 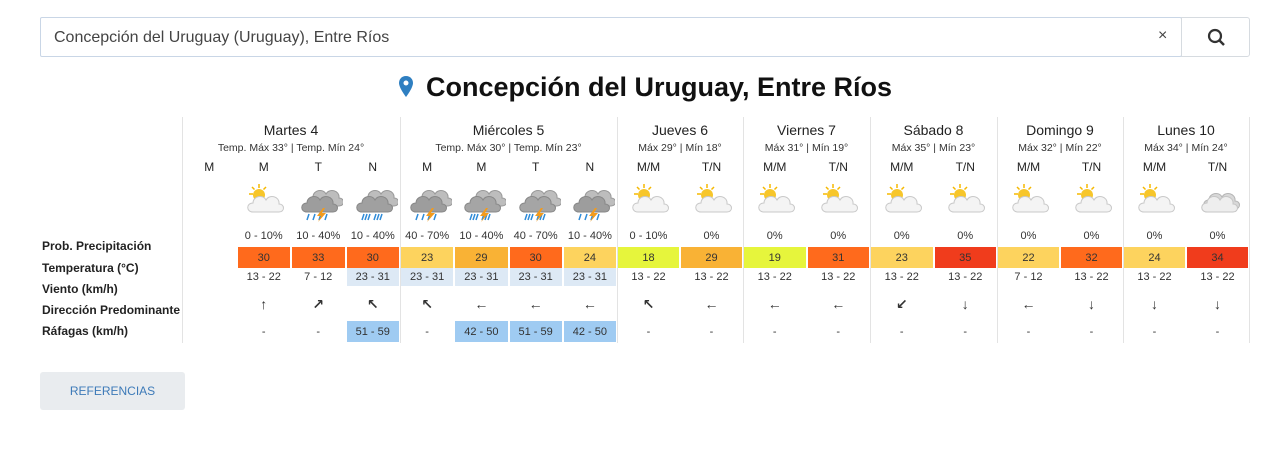 I want to click on search-button, so click(x=1215, y=37).